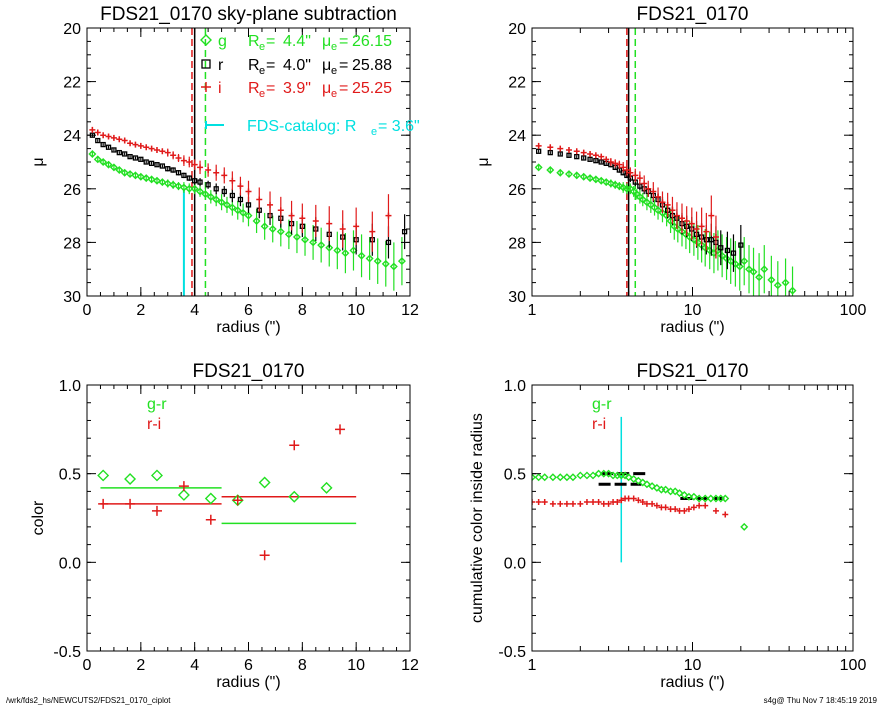 This screenshot has height=708, width=885. Describe the element at coordinates (221, 65) in the screenshot. I see `p1-legend-band-r: r` at that location.